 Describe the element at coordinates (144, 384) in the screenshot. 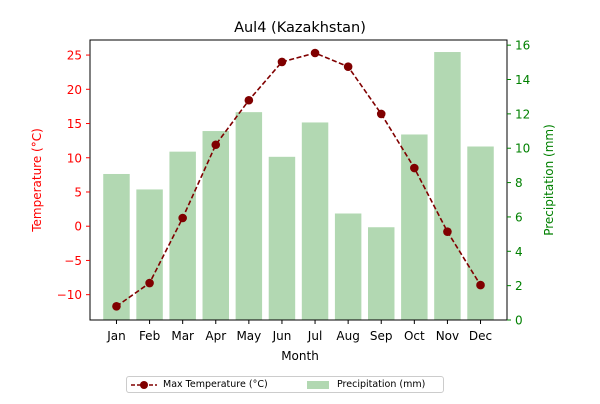

I see `legend-line-marker-icon` at that location.